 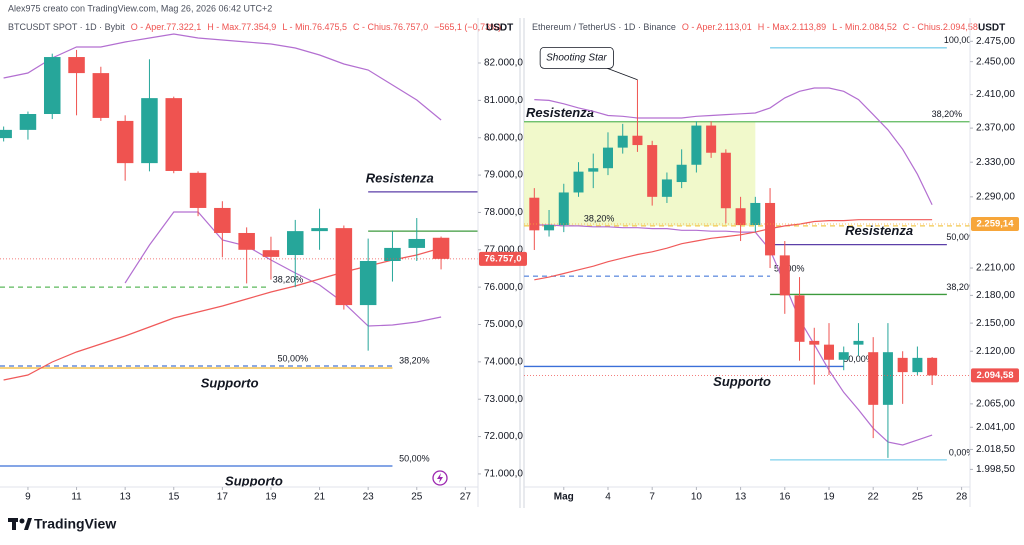 I want to click on x-tick-label: 15, so click(x=174, y=497).